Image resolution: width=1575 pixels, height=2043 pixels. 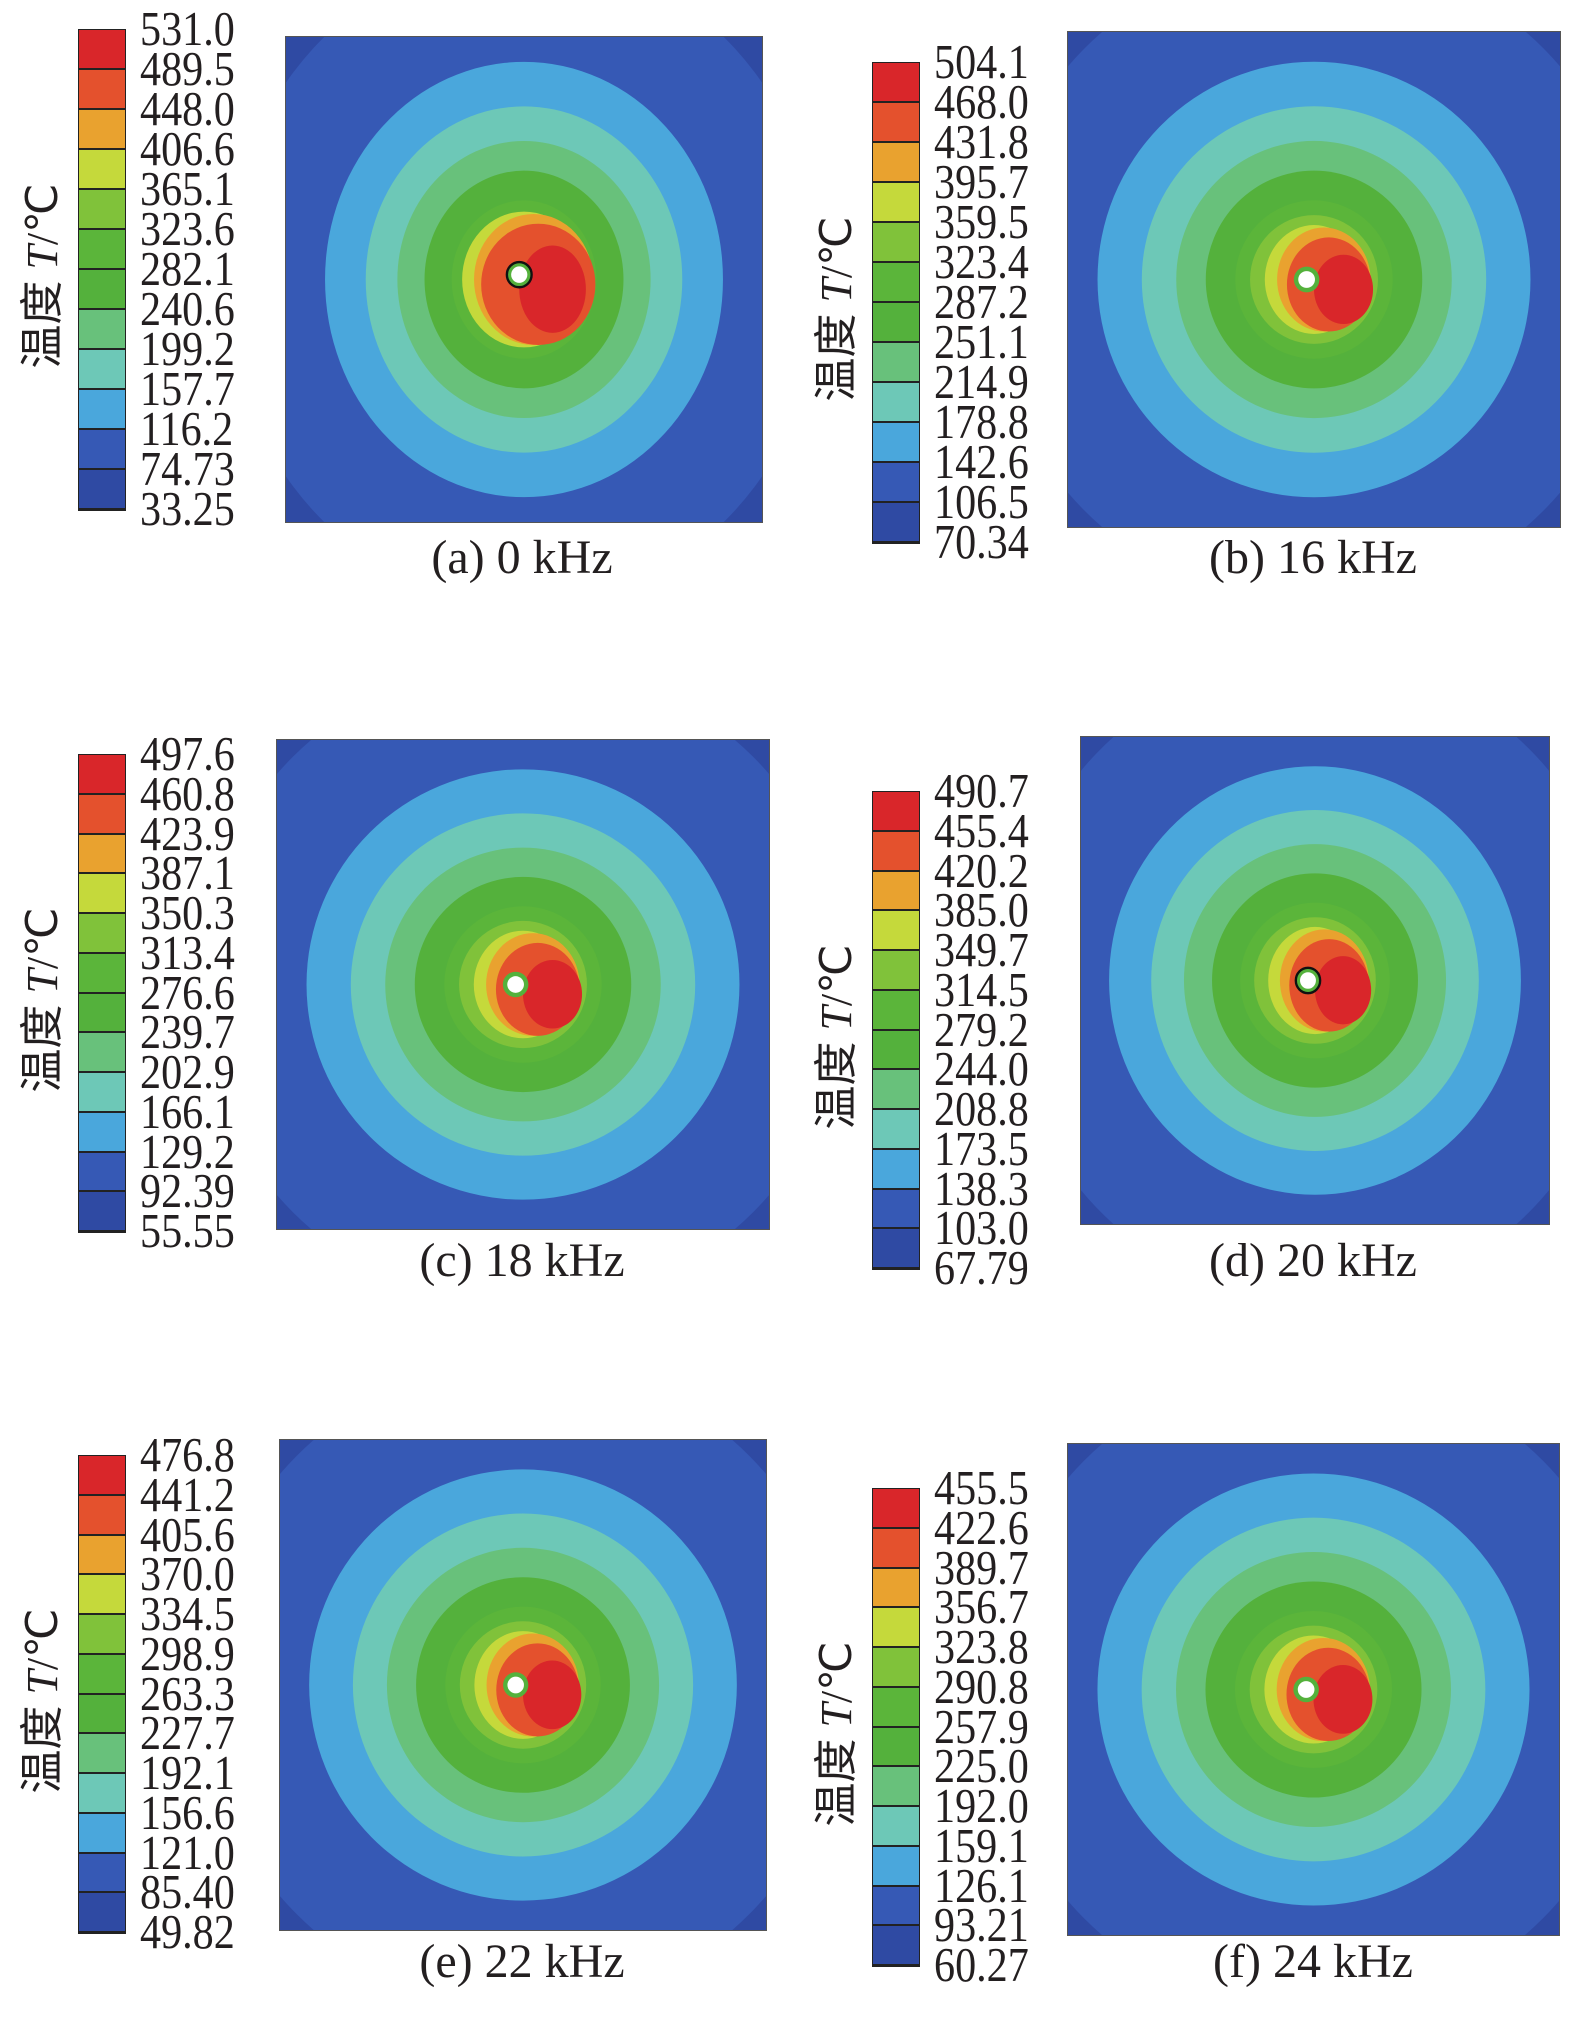 What do you see at coordinates (187, 992) in the screenshot?
I see `colorbar-tick-label: 276.6` at bounding box center [187, 992].